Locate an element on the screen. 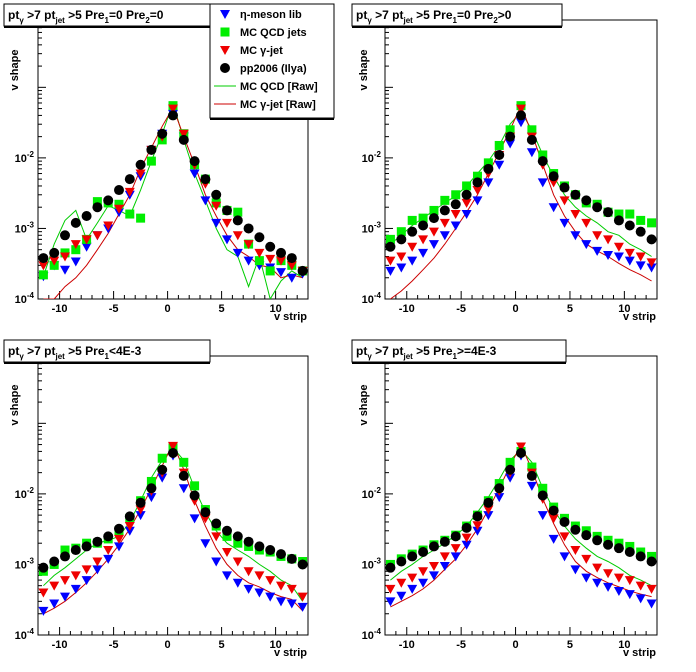  x-tick-label: -5 is located at coordinates (461, 645).